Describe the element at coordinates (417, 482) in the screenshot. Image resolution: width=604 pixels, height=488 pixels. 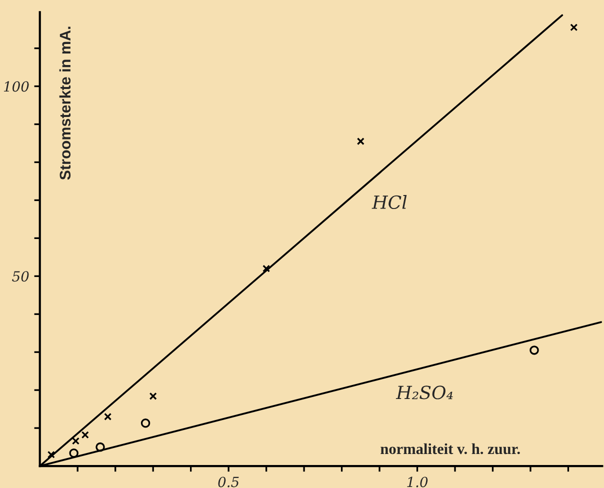
I see `x-tick-label: 1.0` at that location.